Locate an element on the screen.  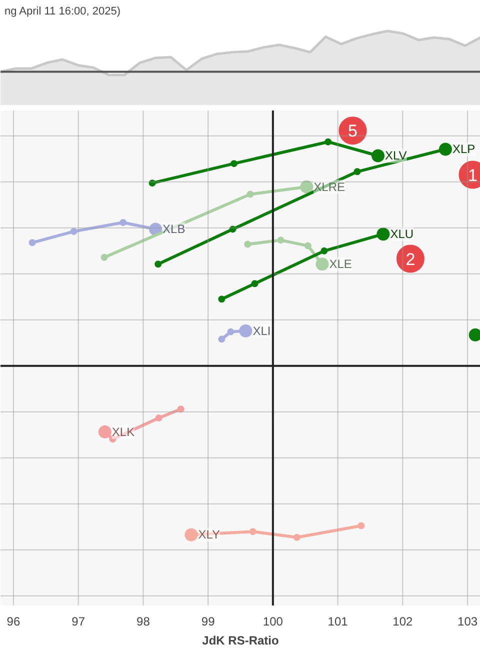
x-tick-label: 102 is located at coordinates (402, 621).